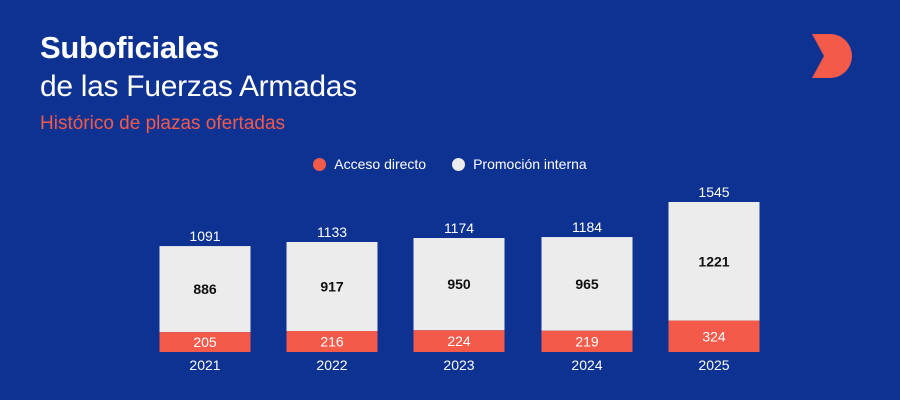  I want to click on data-label-promocion-interna-2022: 917, so click(332, 287).